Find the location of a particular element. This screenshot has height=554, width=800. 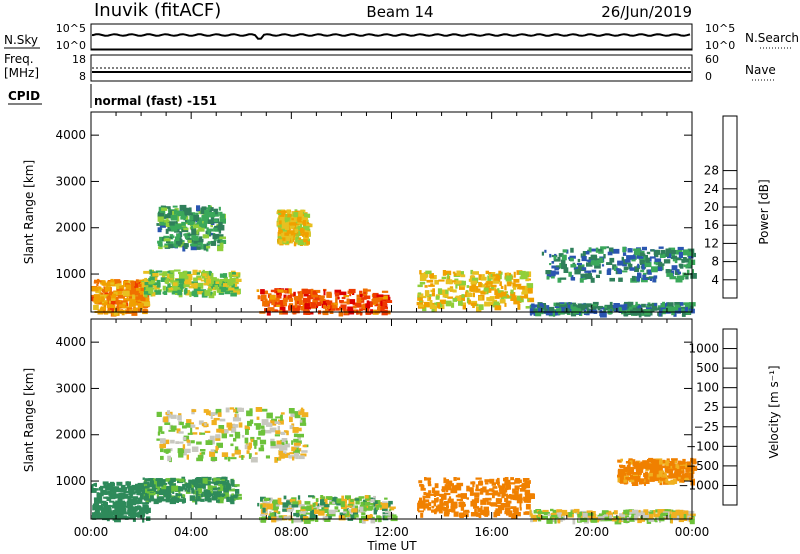

x-tick-label: 16:00 is located at coordinates (491, 532).